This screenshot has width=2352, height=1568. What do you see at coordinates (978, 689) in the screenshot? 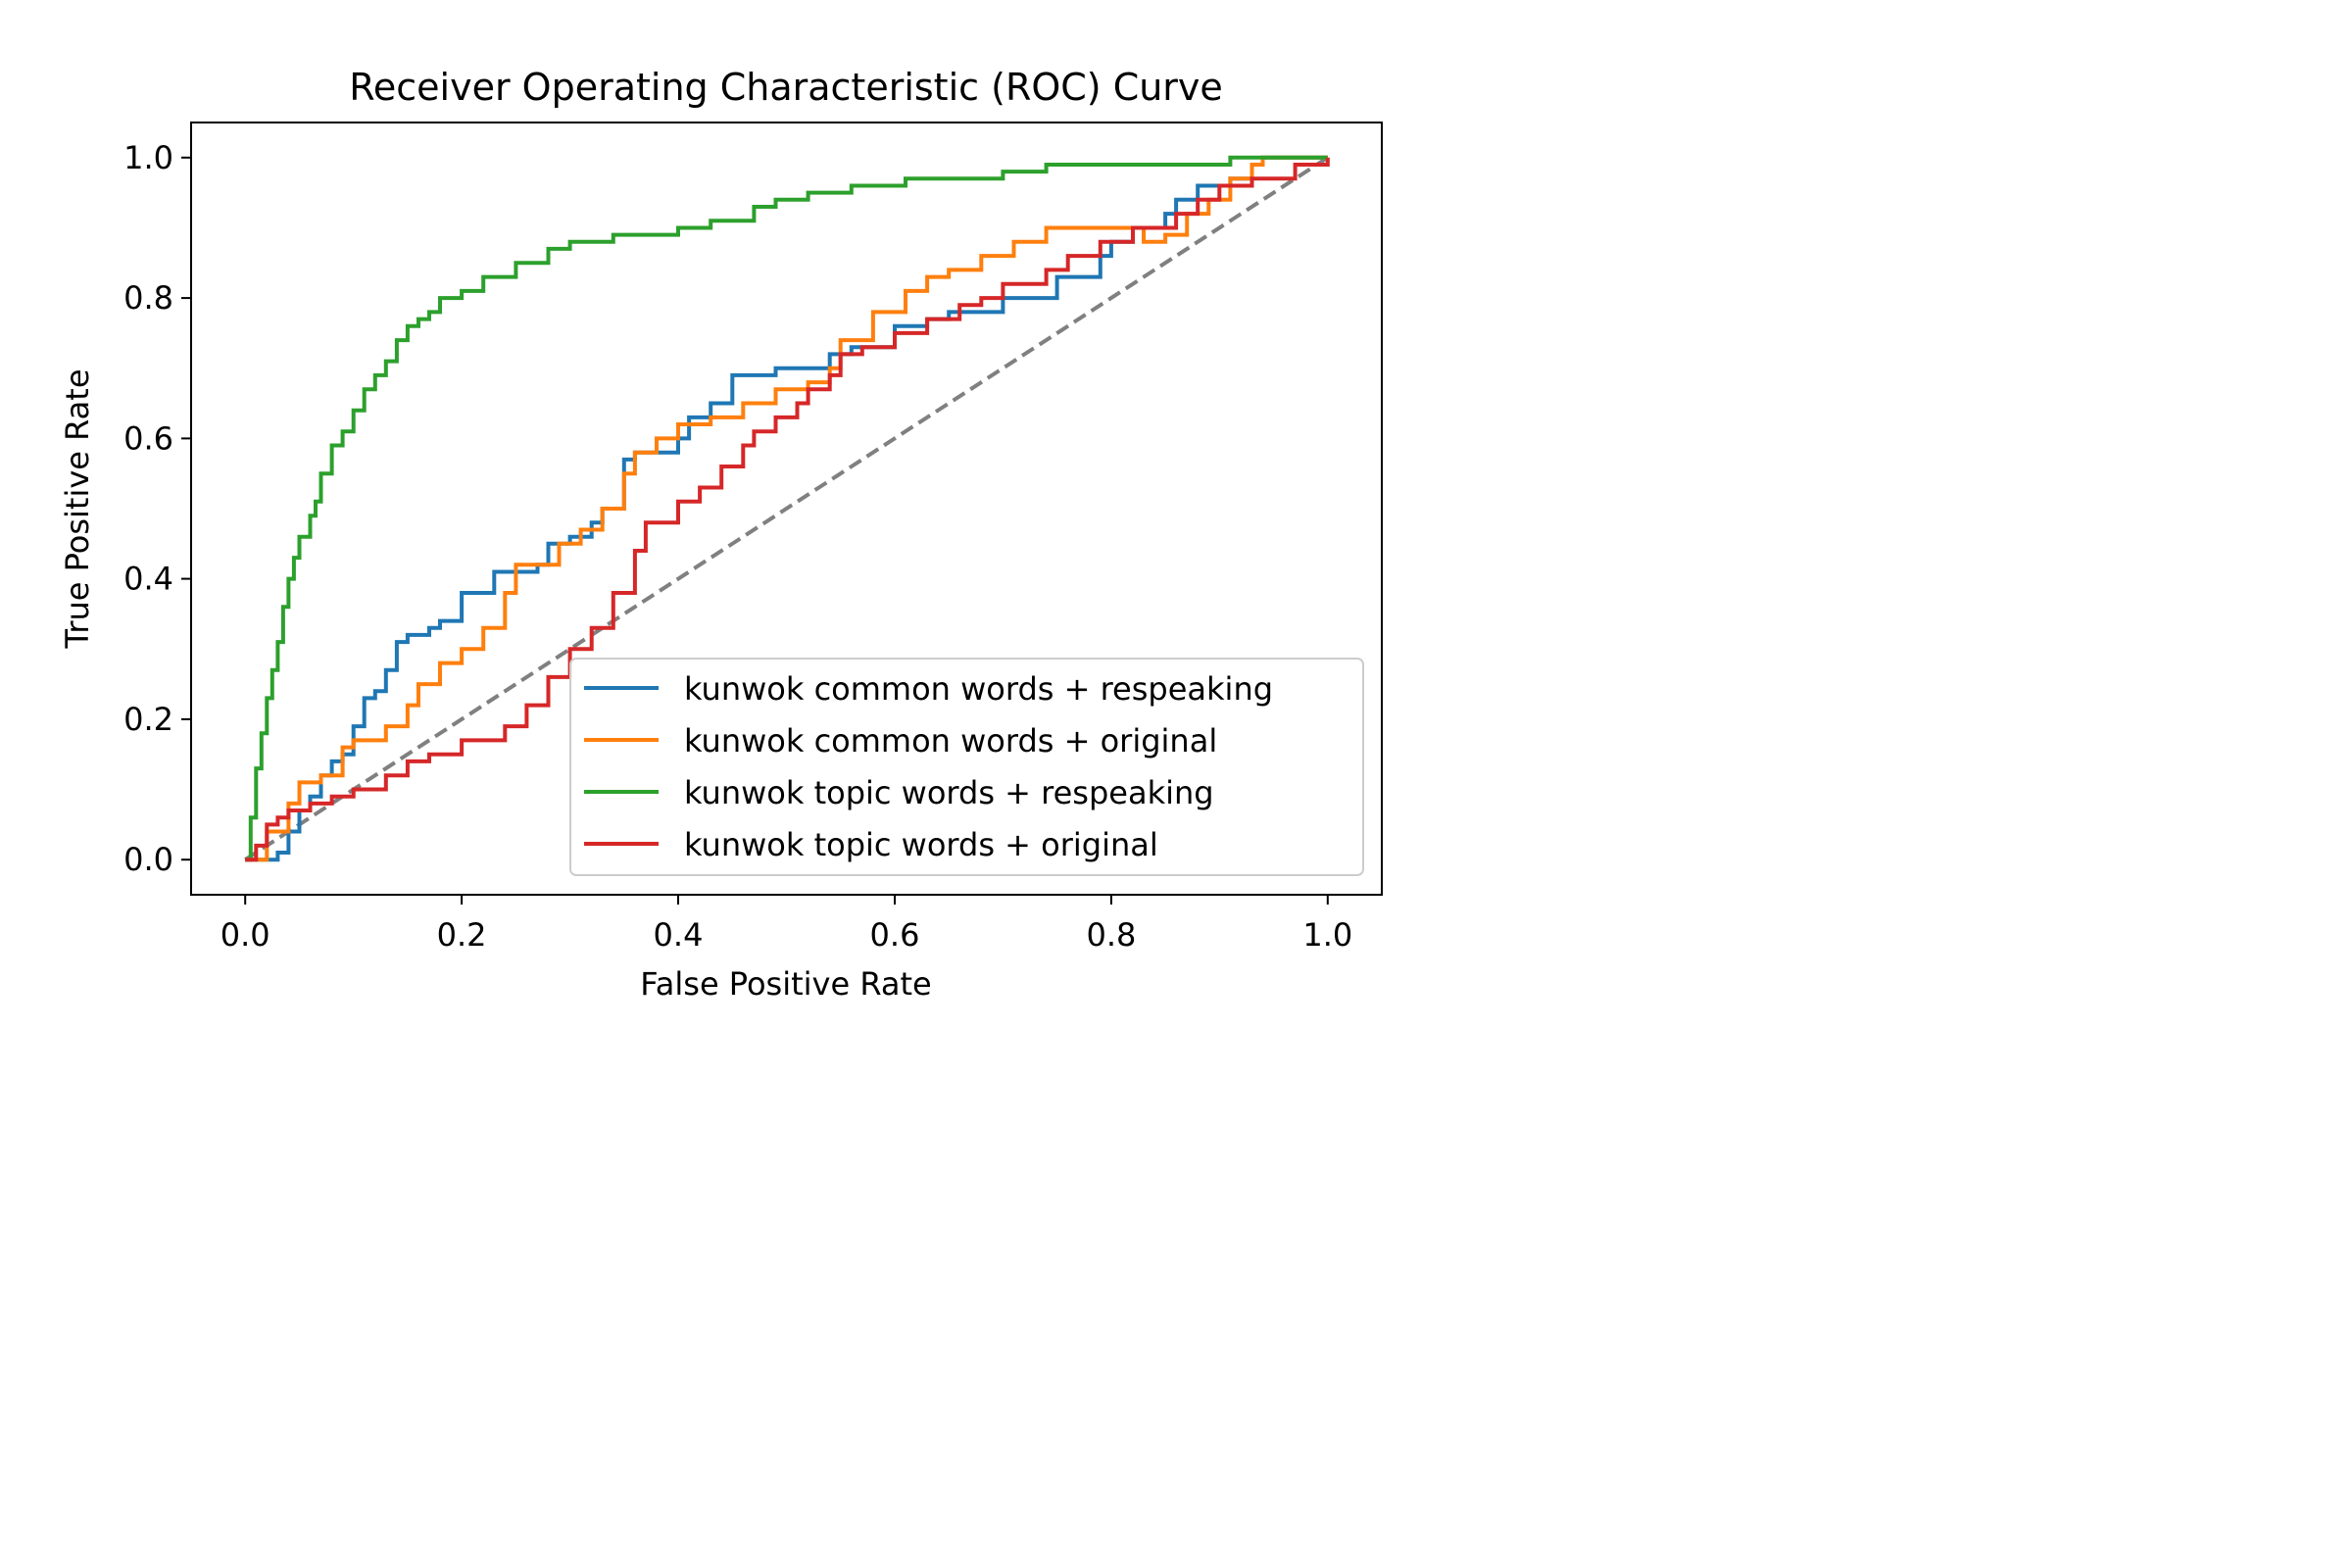
I see `legend-label-0: kunwok common words + respeaking` at bounding box center [978, 689].